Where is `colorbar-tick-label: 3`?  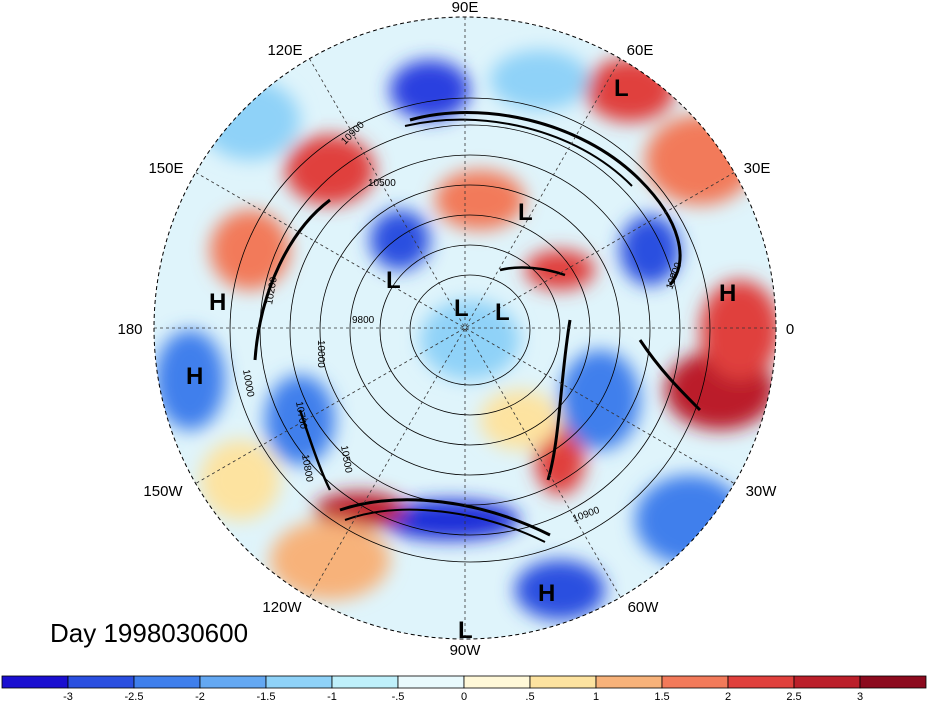 colorbar-tick-label: 3 is located at coordinates (860, 696).